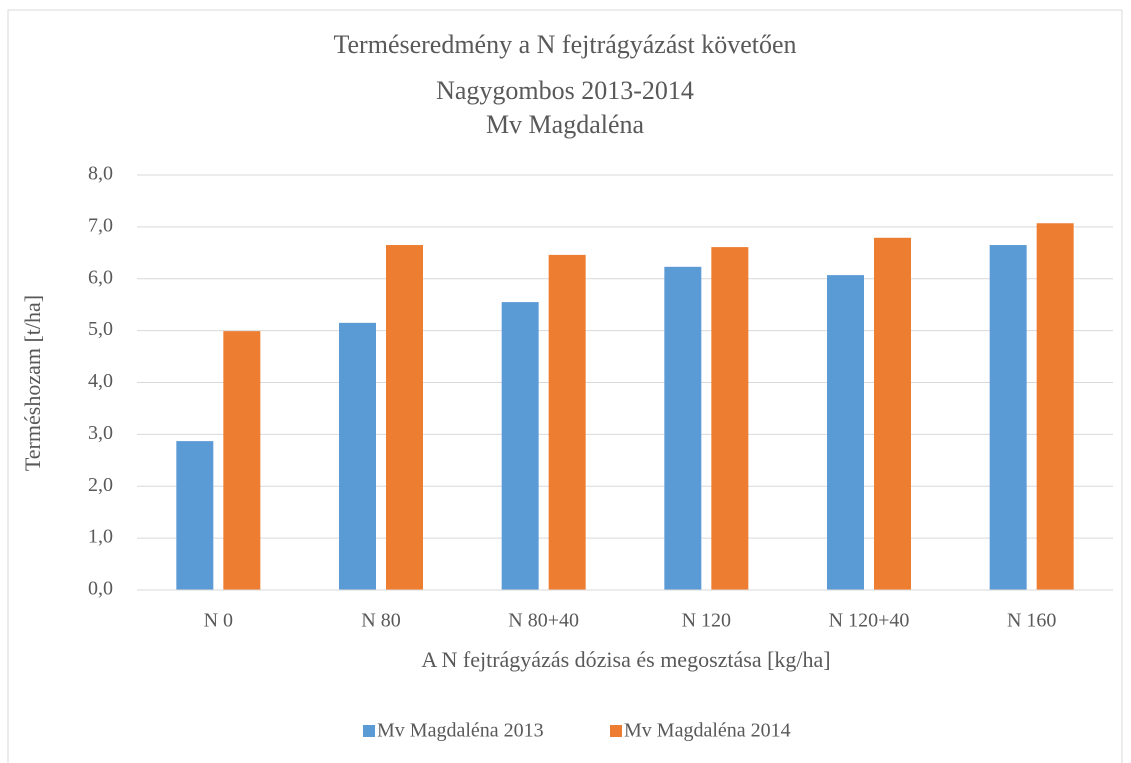 Image resolution: width=1131 pixels, height=763 pixels. What do you see at coordinates (380, 621) in the screenshot?
I see `x-tick-label: N 80` at bounding box center [380, 621].